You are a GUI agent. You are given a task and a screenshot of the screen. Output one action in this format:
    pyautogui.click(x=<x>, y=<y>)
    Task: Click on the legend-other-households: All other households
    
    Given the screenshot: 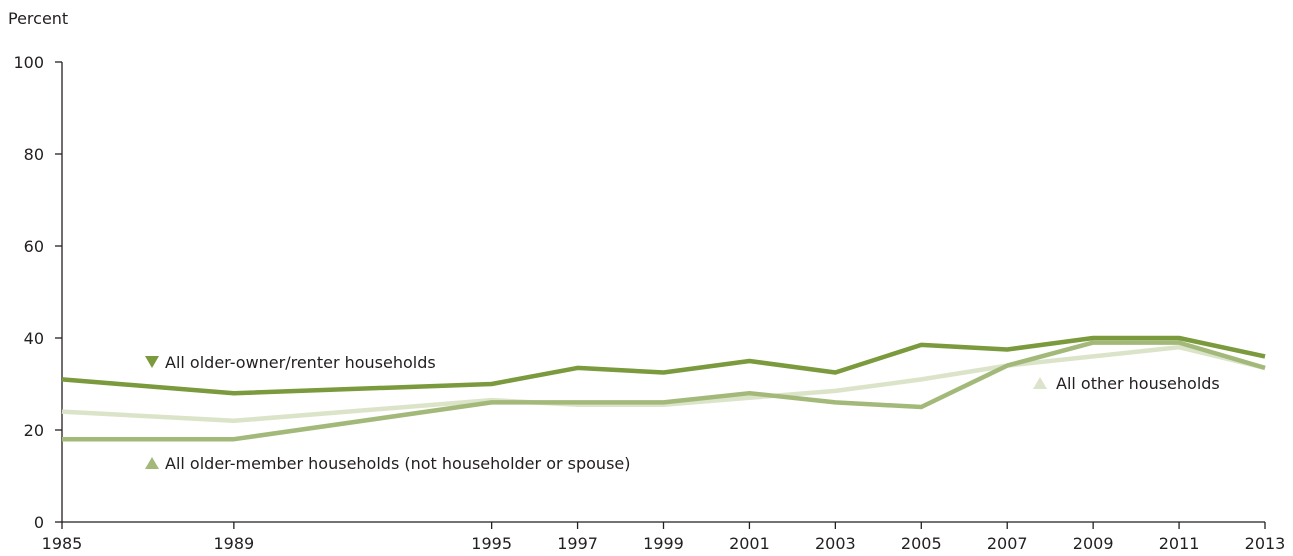 What is the action you would take?
    pyautogui.click(x=1126, y=383)
    